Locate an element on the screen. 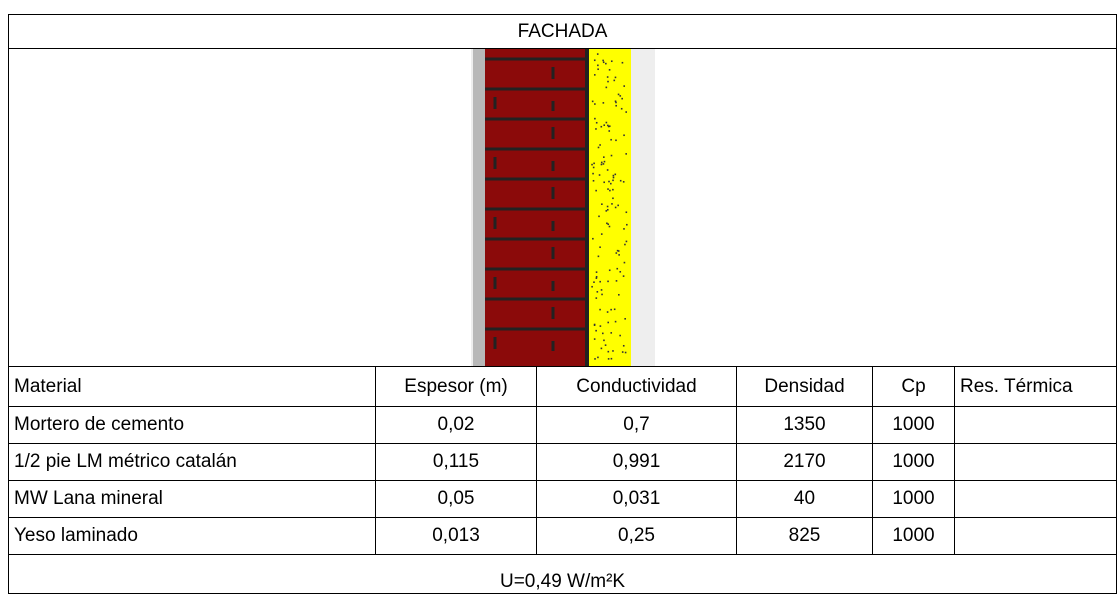 The height and width of the screenshot is (597, 1119). u-value: U=0,49 W/m²K is located at coordinates (562, 574).